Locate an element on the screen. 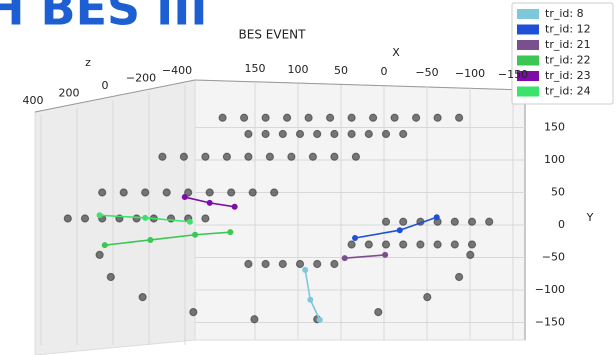 The width and height of the screenshot is (616, 355). z-tick-label: 200 is located at coordinates (69, 92).